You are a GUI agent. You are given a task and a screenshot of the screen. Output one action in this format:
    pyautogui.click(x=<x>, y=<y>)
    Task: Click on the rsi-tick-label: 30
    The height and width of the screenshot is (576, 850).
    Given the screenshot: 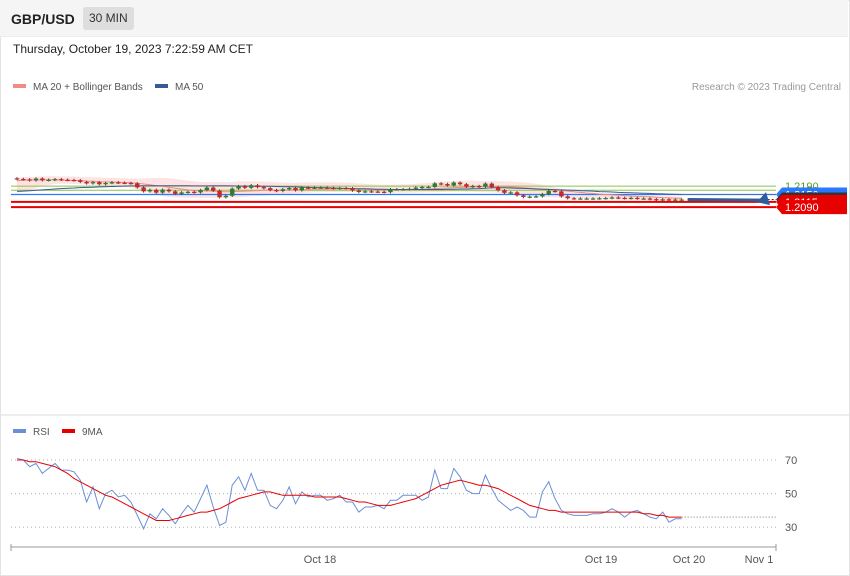 What is the action you would take?
    pyautogui.click(x=791, y=528)
    